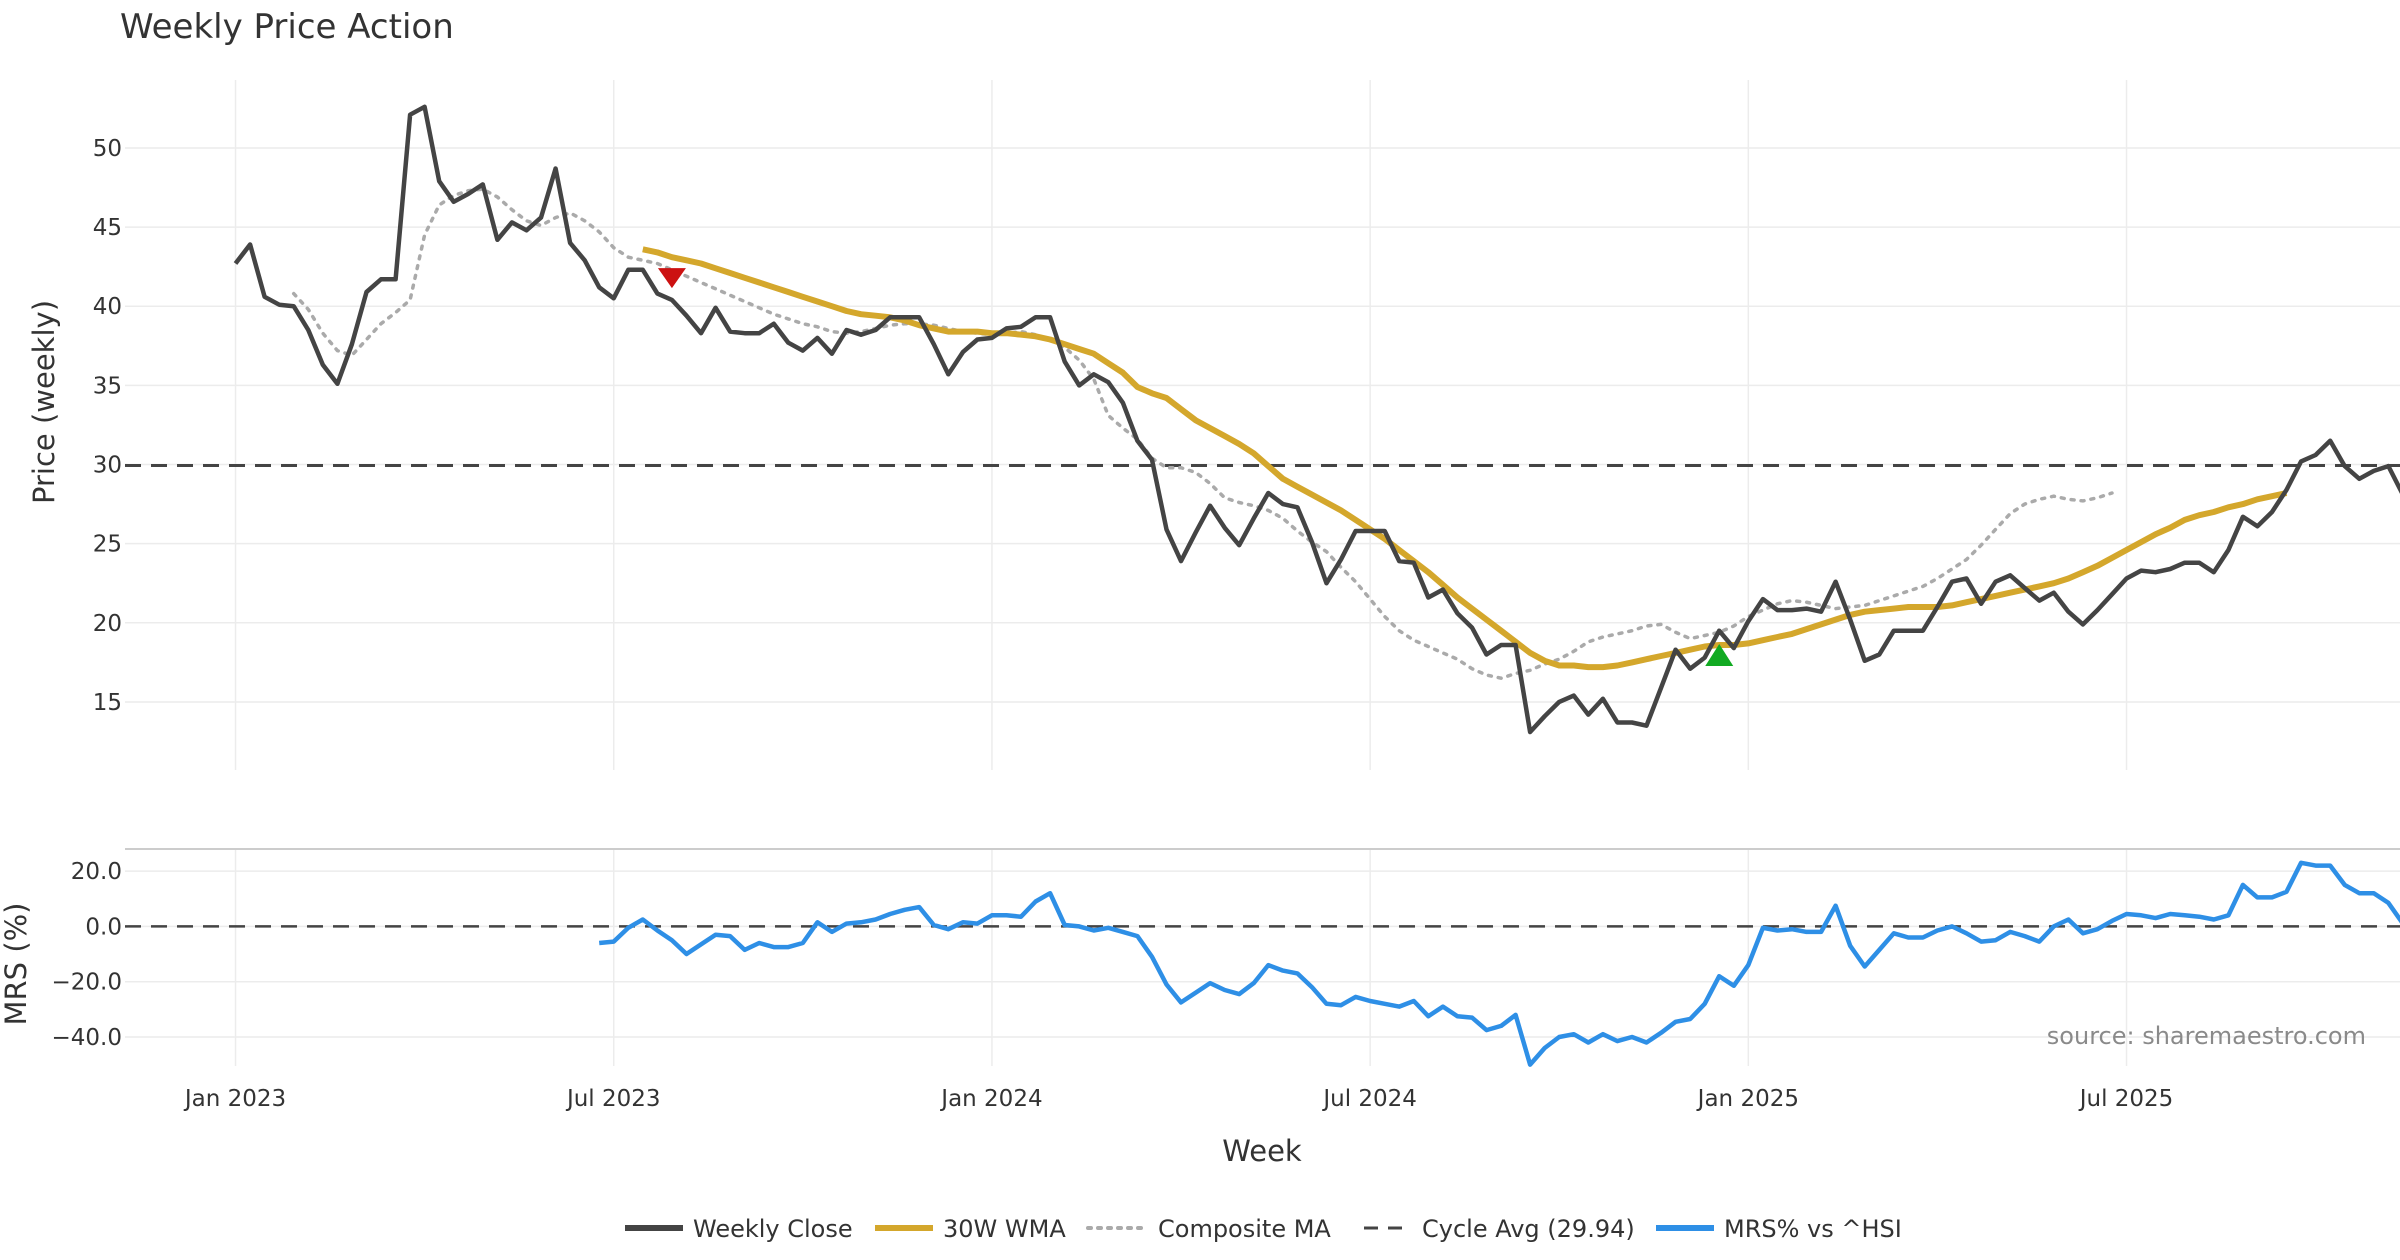  I want to click on x-tick-label: Jul 2023, so click(613, 1099).